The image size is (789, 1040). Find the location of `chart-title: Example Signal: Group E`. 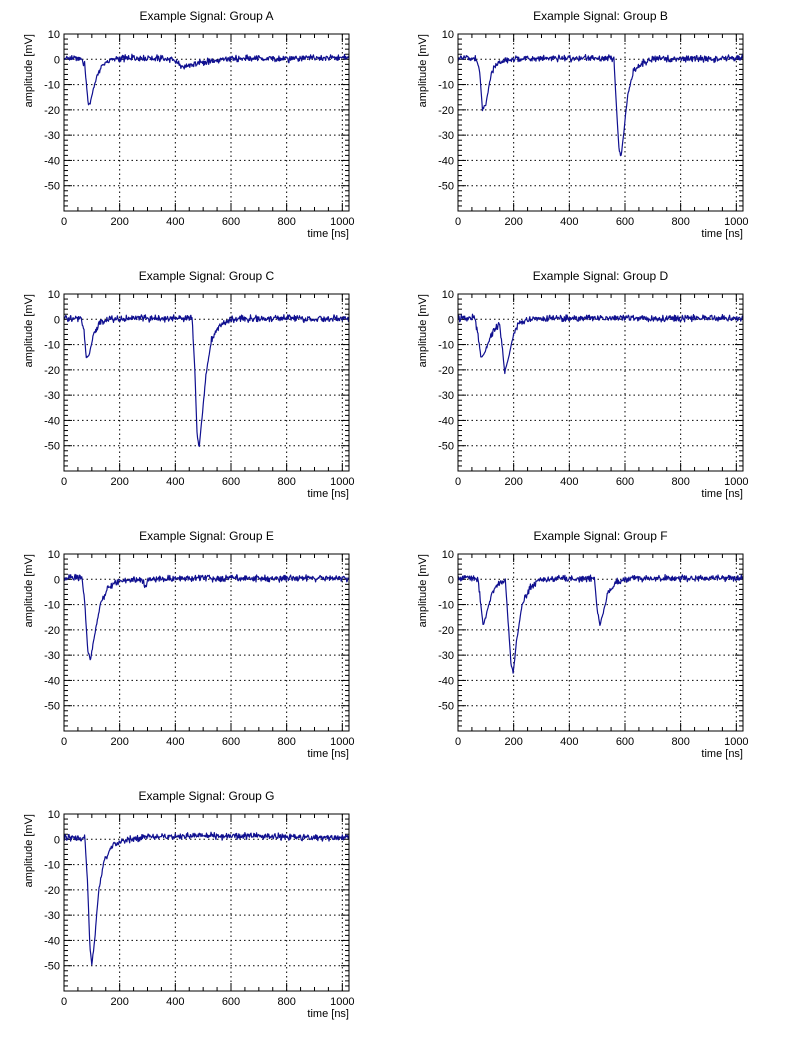

chart-title: Example Signal: Group E is located at coordinates (206, 536).